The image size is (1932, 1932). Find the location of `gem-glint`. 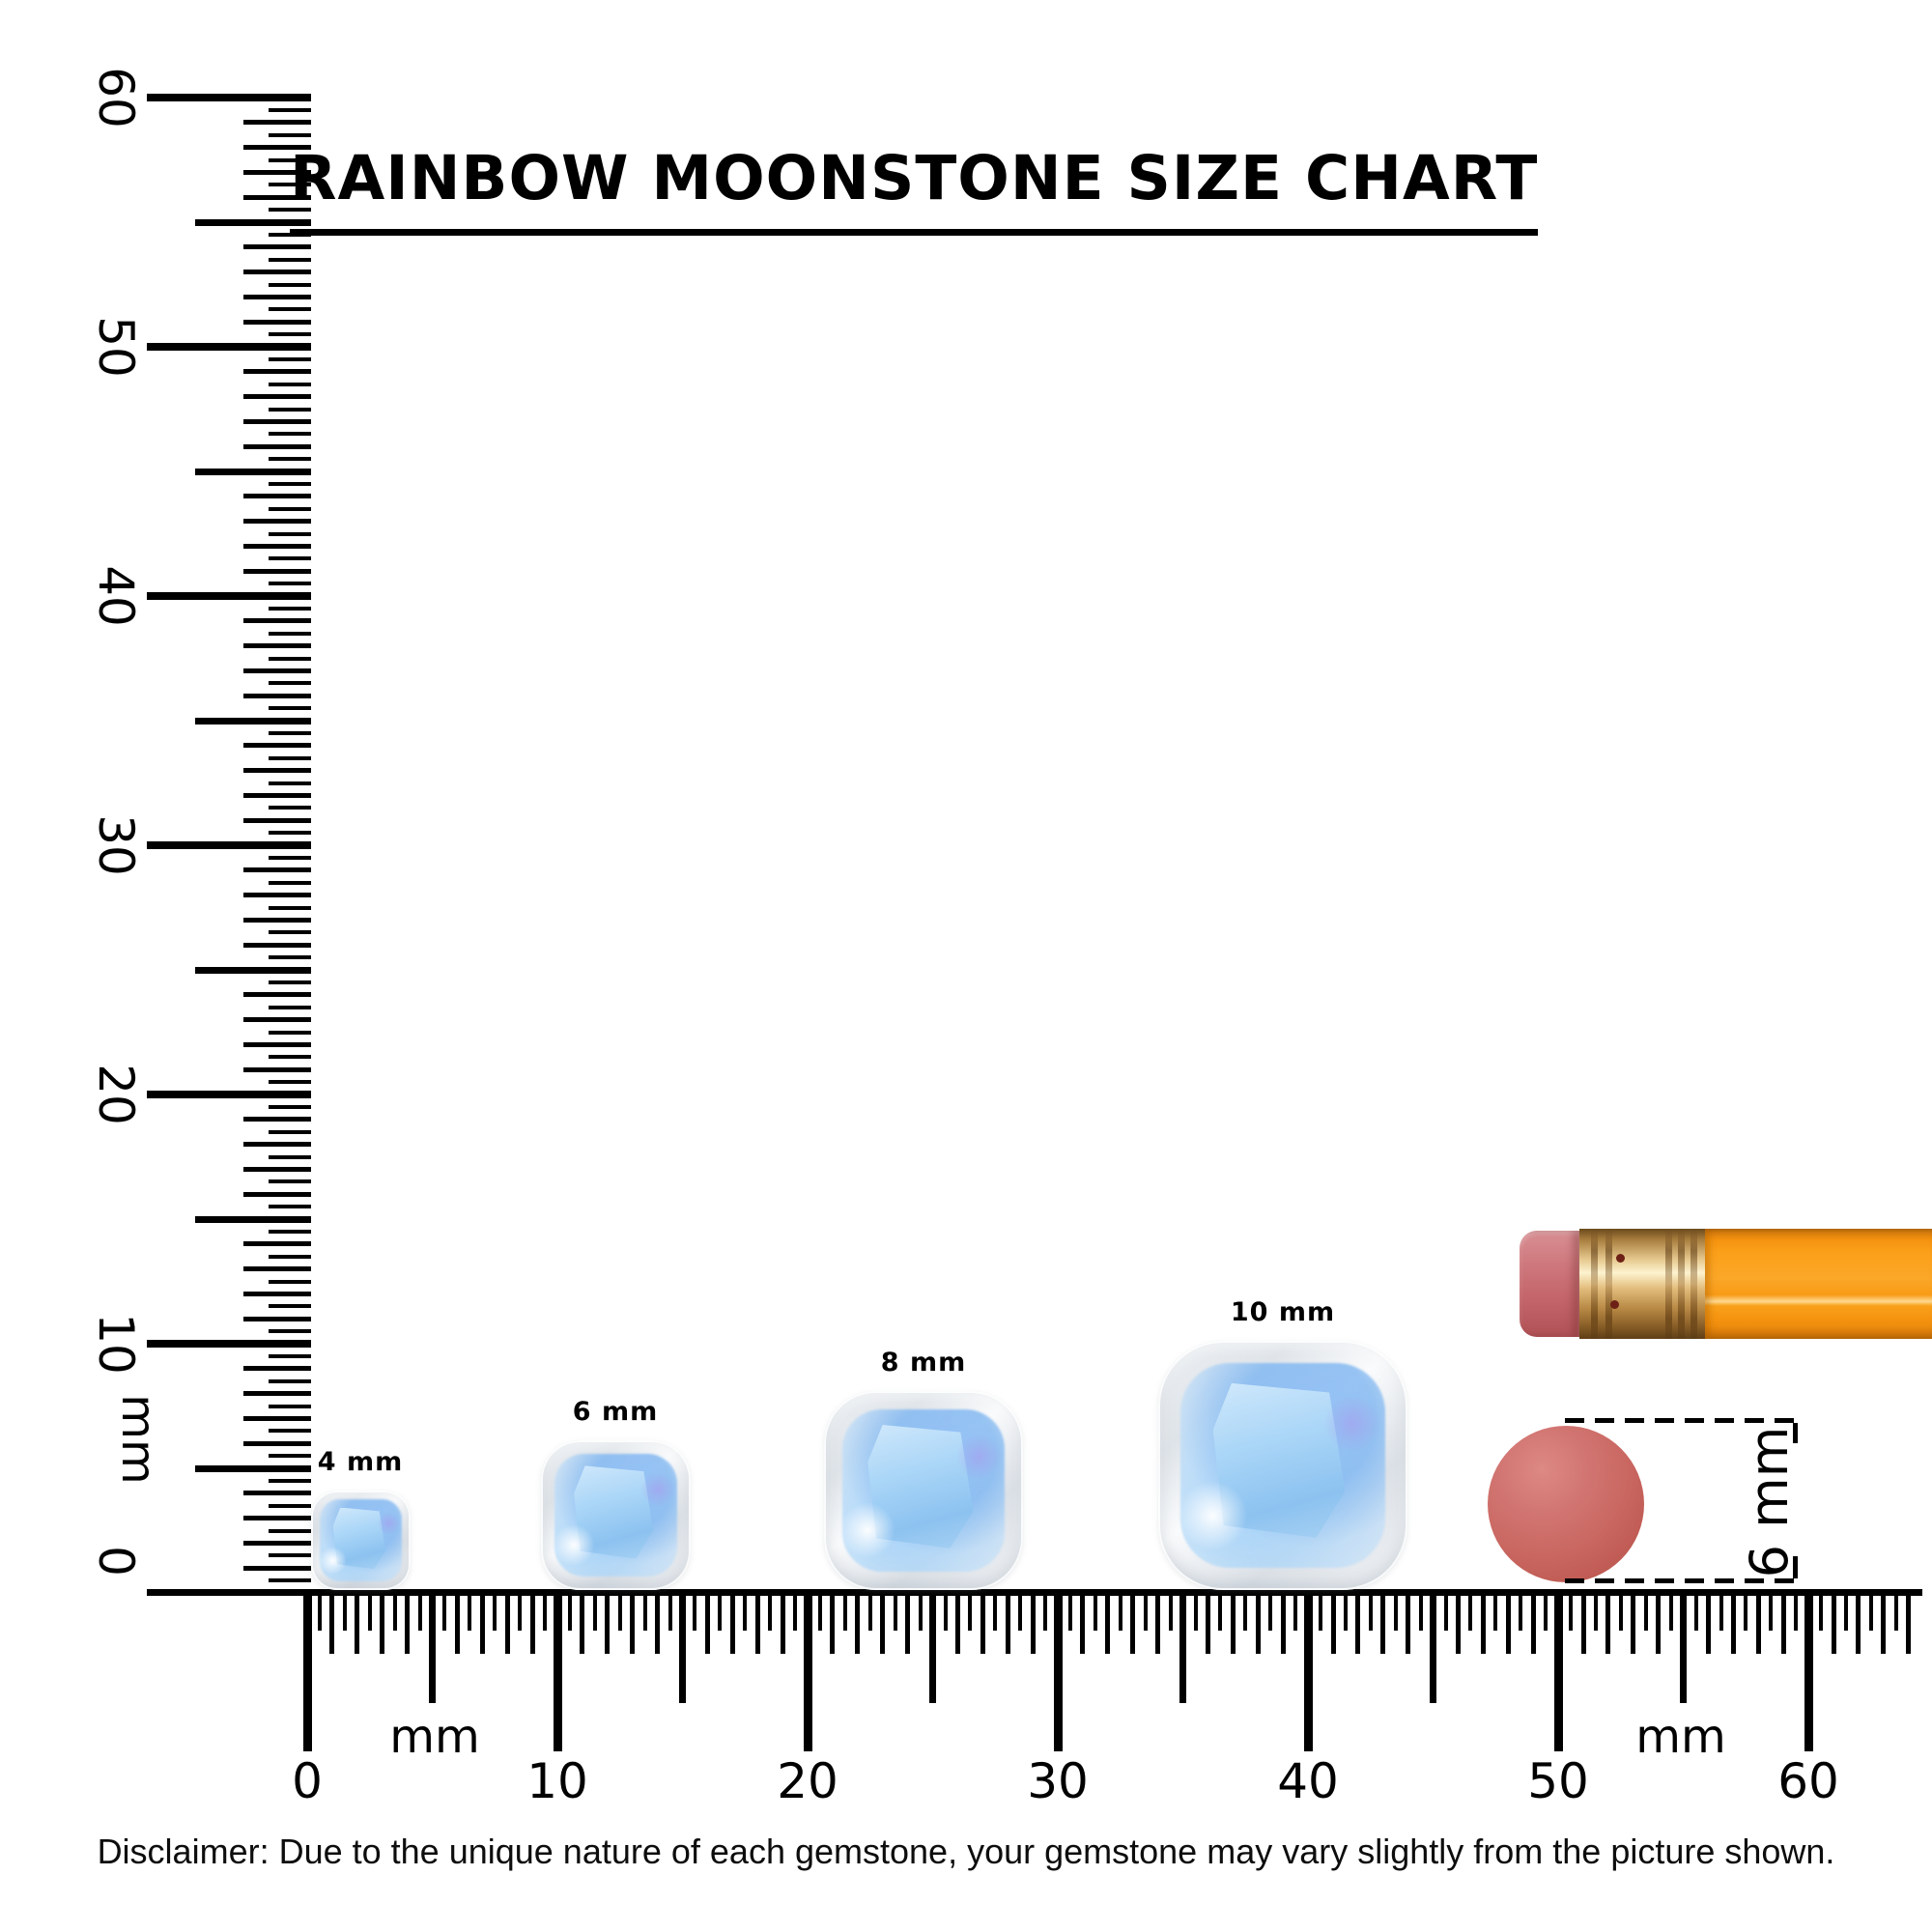

gem-glint is located at coordinates (574, 1545).